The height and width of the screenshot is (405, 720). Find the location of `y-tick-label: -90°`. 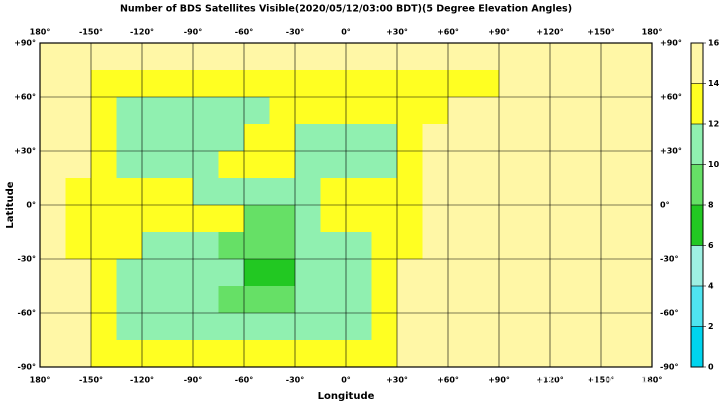

y-tick-label: -90° is located at coordinates (27, 367).